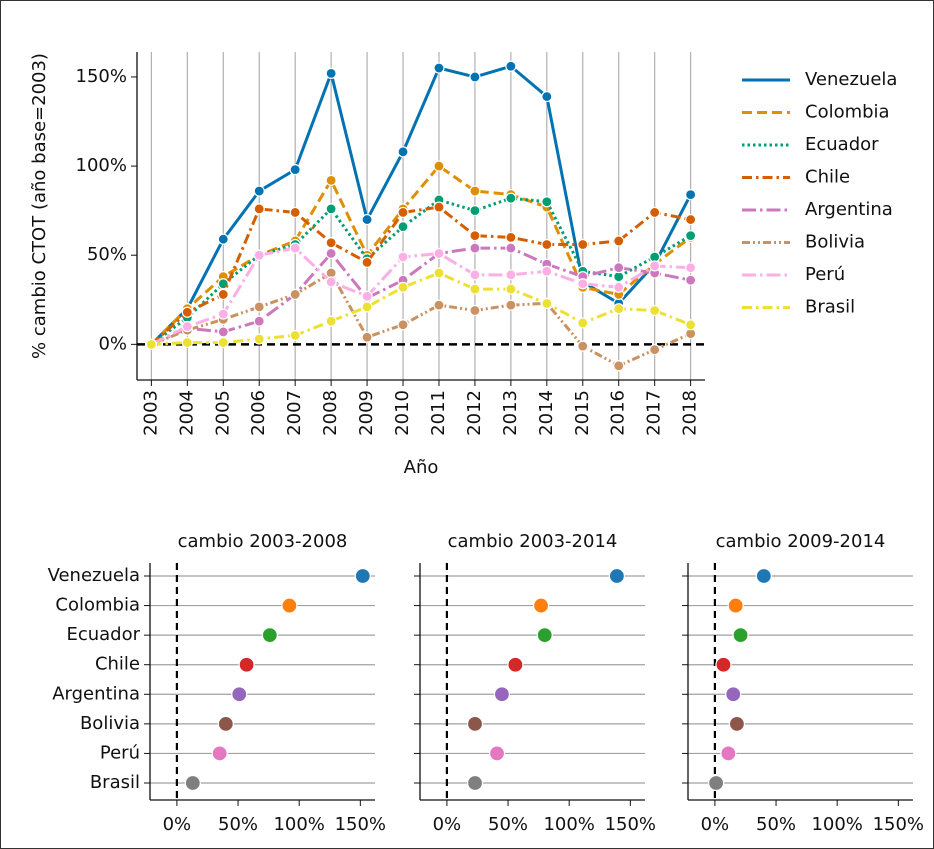  What do you see at coordinates (39, 206) in the screenshot?
I see `y-axis-label: % cambio CTOT (año base=2003)` at bounding box center [39, 206].